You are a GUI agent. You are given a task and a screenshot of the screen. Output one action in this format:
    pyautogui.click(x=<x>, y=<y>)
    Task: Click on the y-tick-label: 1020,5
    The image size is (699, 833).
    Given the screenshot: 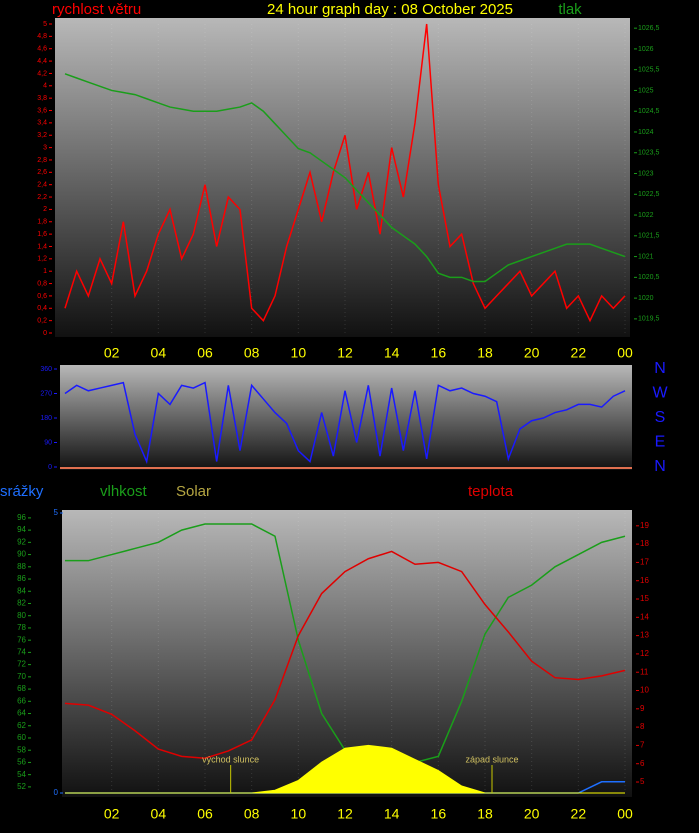 What is the action you would take?
    pyautogui.click(x=649, y=277)
    